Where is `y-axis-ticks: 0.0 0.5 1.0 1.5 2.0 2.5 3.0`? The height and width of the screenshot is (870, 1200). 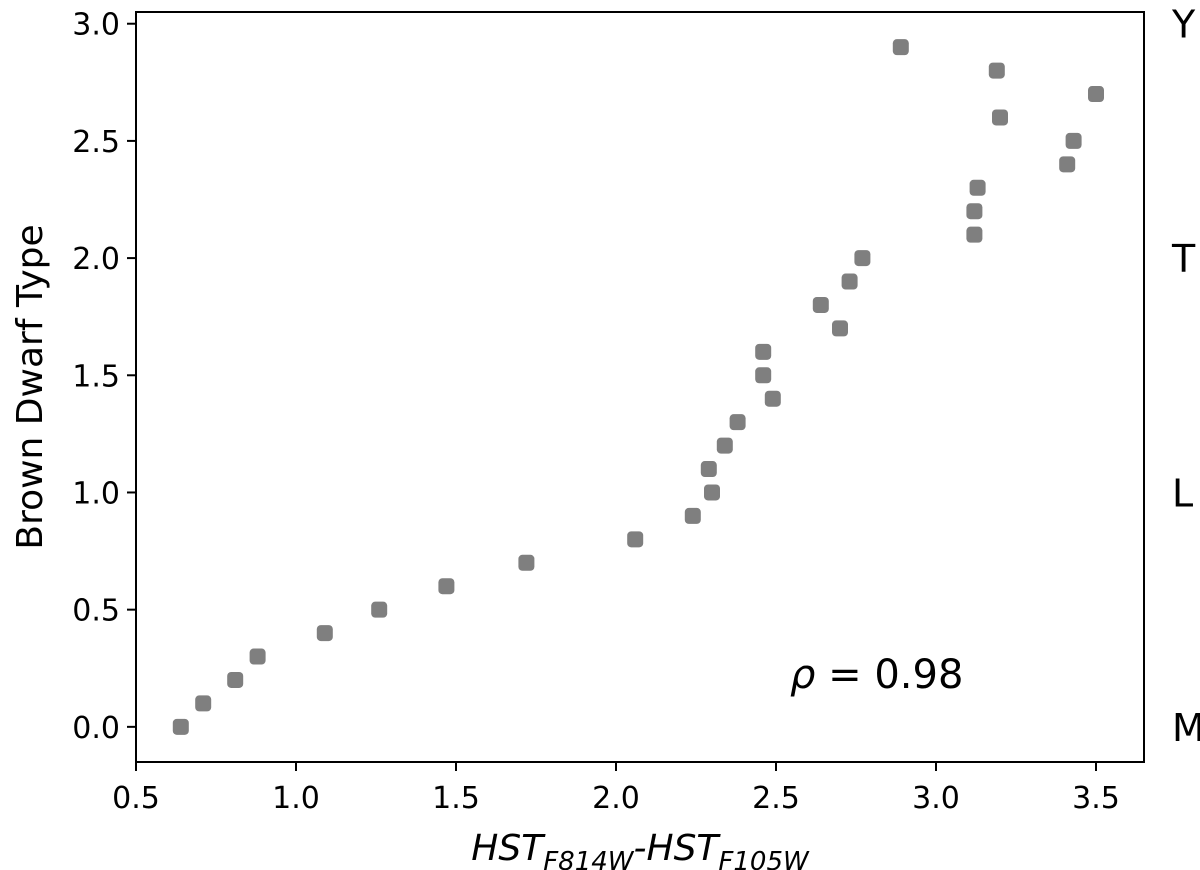
y-axis-ticks: 0.0 0.5 1.0 1.5 2.0 2.5 3.0 is located at coordinates (104, 377).